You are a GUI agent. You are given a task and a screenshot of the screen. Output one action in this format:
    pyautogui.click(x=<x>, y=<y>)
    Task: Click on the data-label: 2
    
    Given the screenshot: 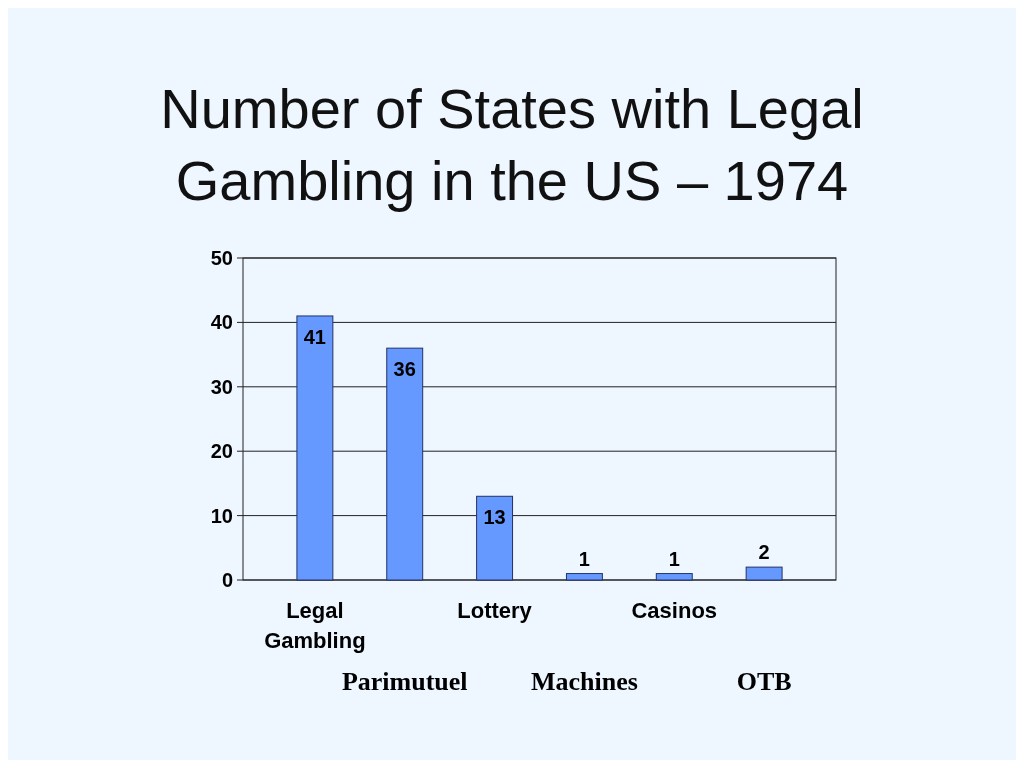 What is the action you would take?
    pyautogui.click(x=764, y=552)
    